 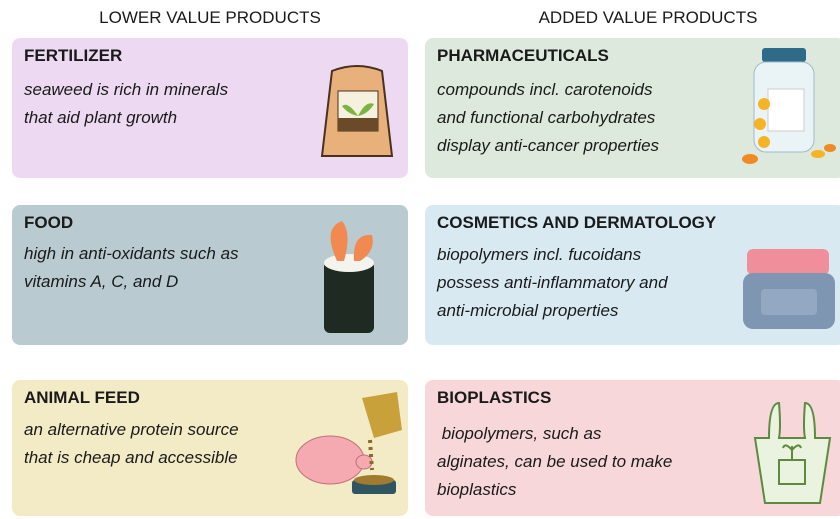 I want to click on card-title: FOOD, so click(x=49, y=222).